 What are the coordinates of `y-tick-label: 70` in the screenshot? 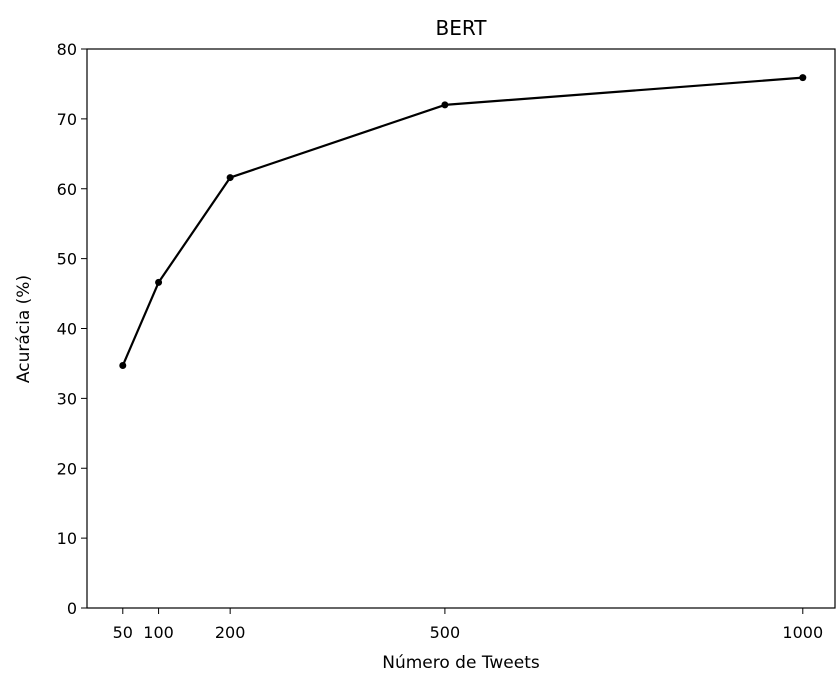 It's located at (67, 119).